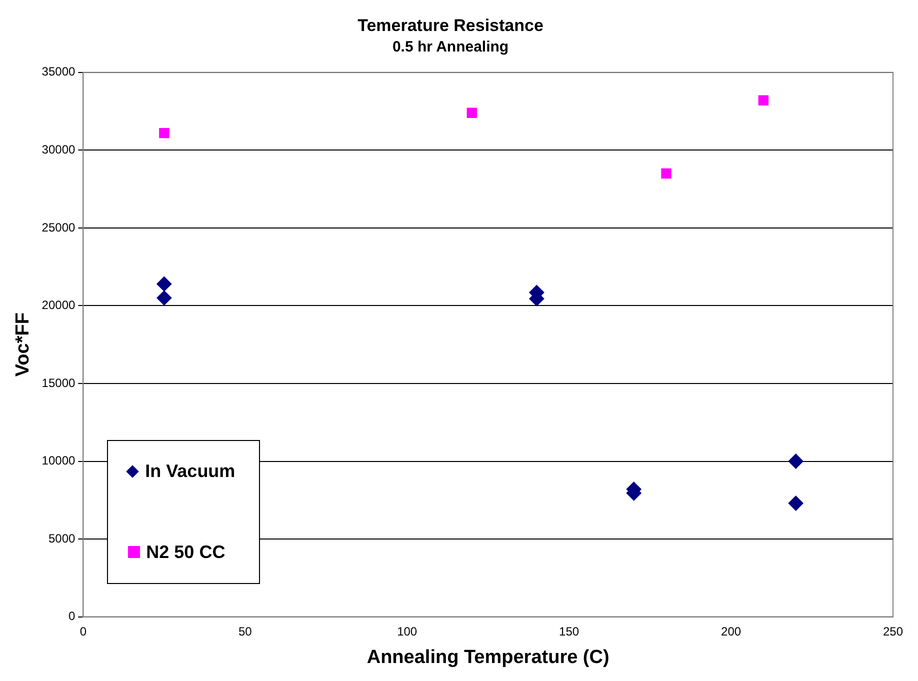 The height and width of the screenshot is (681, 918). What do you see at coordinates (59, 149) in the screenshot?
I see `y-tick-label: 30000` at bounding box center [59, 149].